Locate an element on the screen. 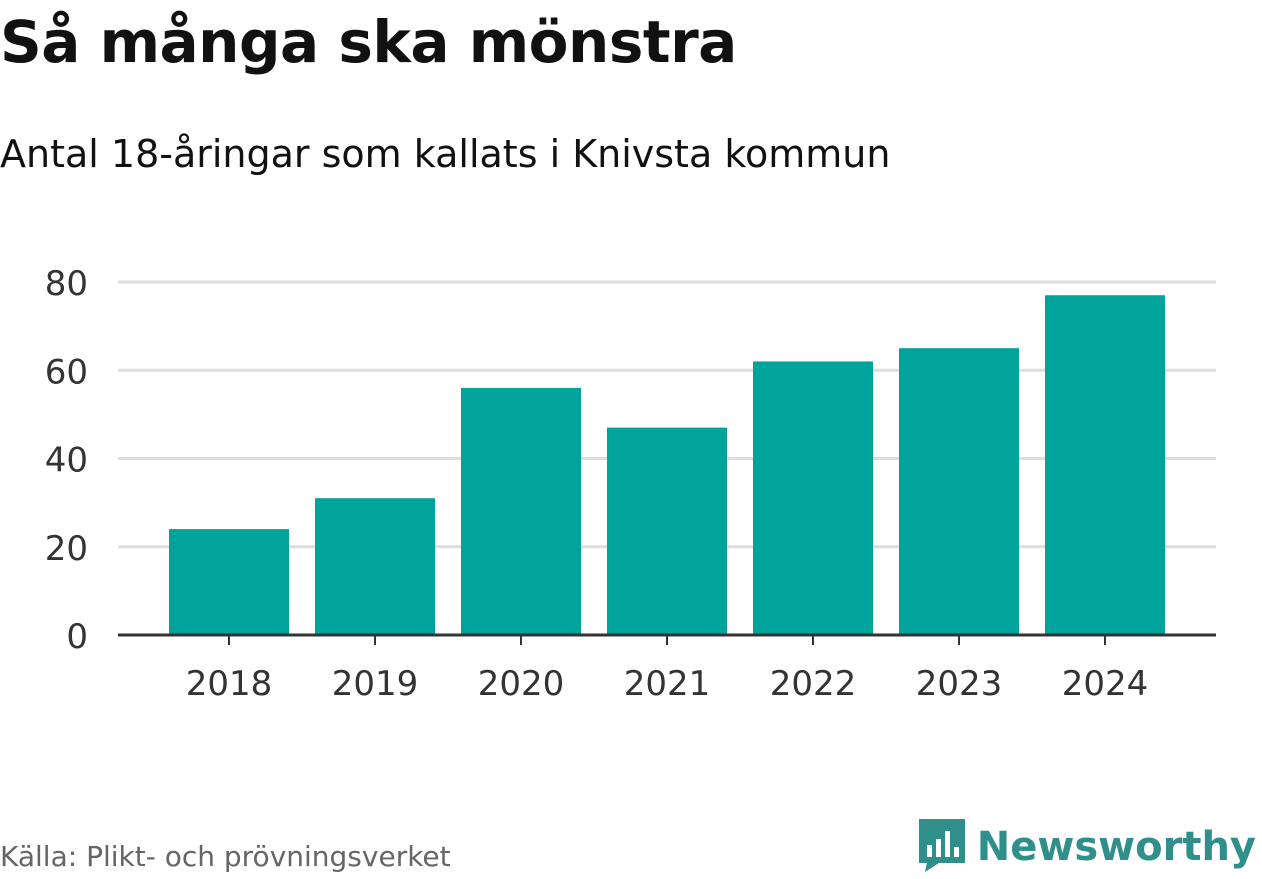  brand-name: Newsworthy is located at coordinates (1116, 847).